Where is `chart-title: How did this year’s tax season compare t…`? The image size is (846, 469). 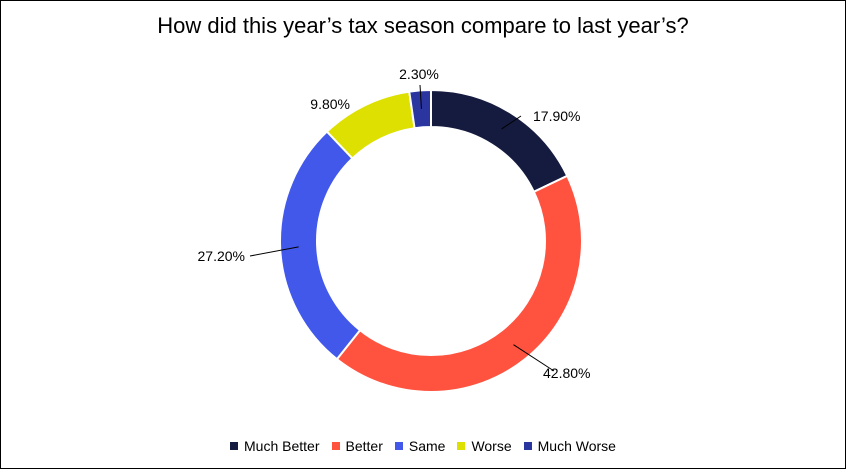 chart-title: How did this year’s tax season compare t… is located at coordinates (423, 25).